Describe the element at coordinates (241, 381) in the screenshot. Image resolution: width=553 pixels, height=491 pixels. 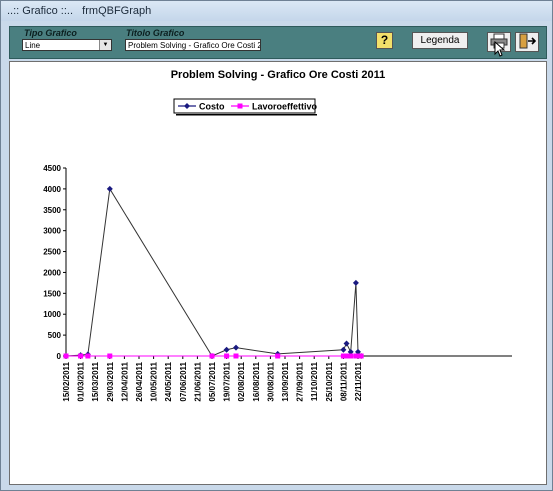
I see `x-tick-label: 02/08/2011` at that location.